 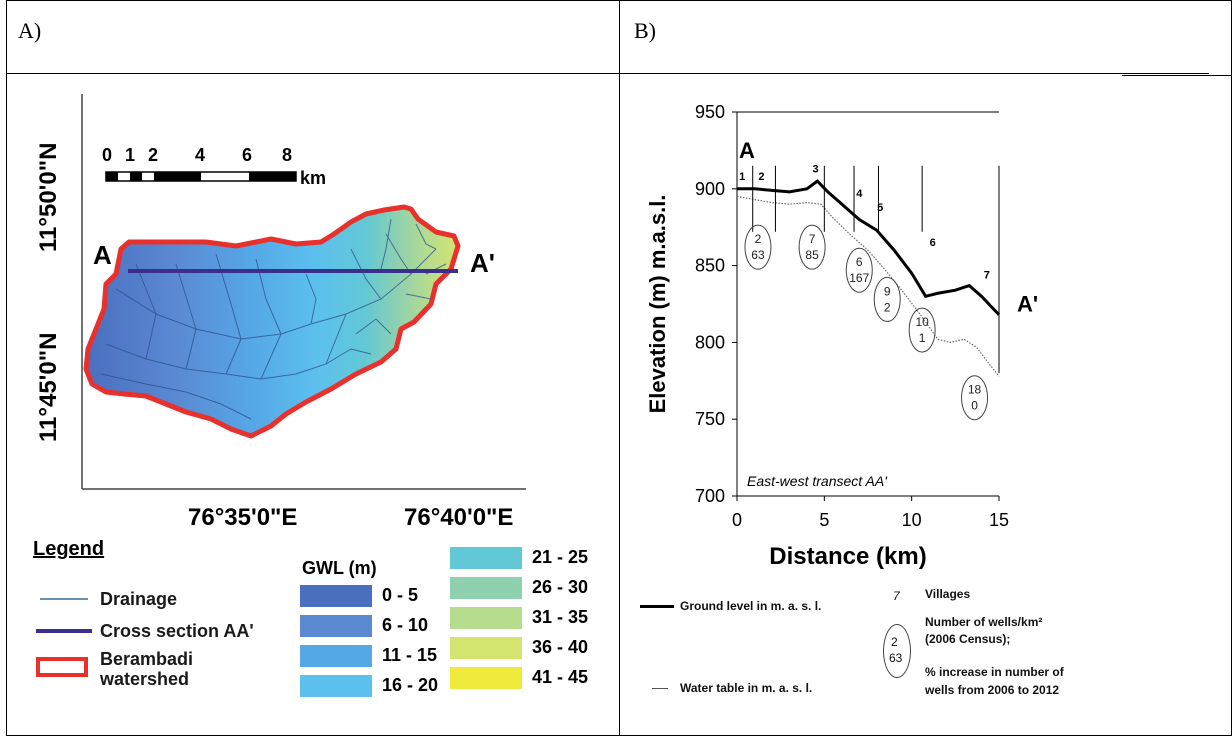 I want to click on scale-number-0: 0, so click(x=107, y=155).